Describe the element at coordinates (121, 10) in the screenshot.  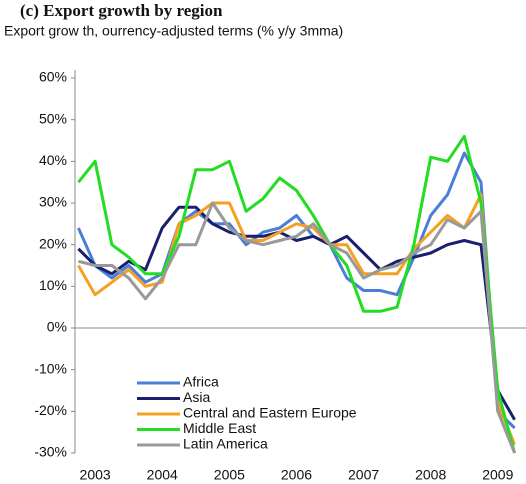
I see `chart-title: (c) Export growth by region` at that location.